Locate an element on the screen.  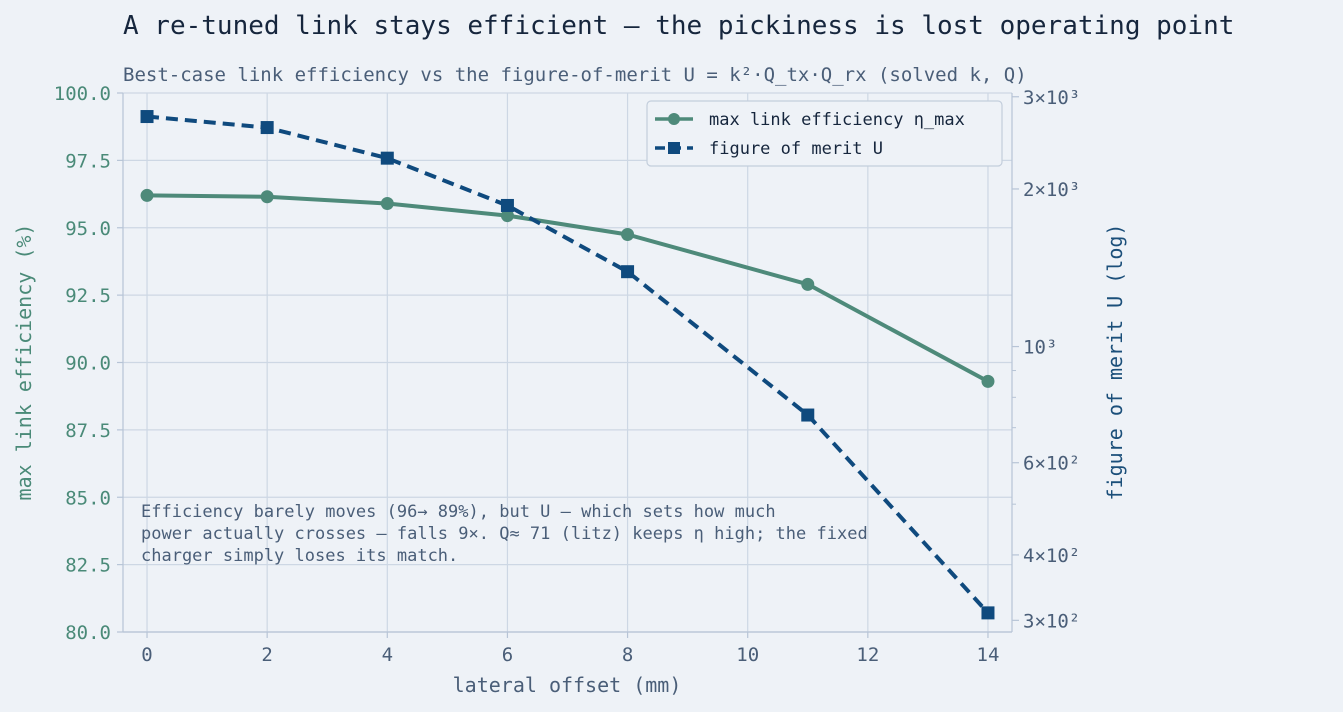
x-tick-label: 4 is located at coordinates (387, 655).